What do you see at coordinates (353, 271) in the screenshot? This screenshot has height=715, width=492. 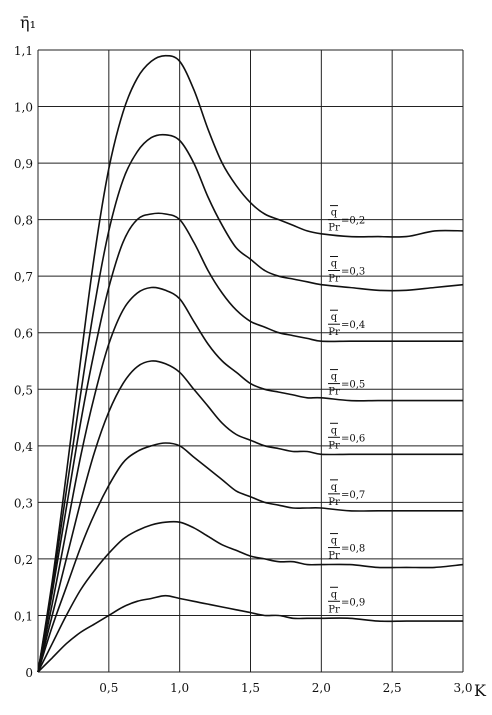 I see `series-label-value: =0,3` at bounding box center [353, 271].